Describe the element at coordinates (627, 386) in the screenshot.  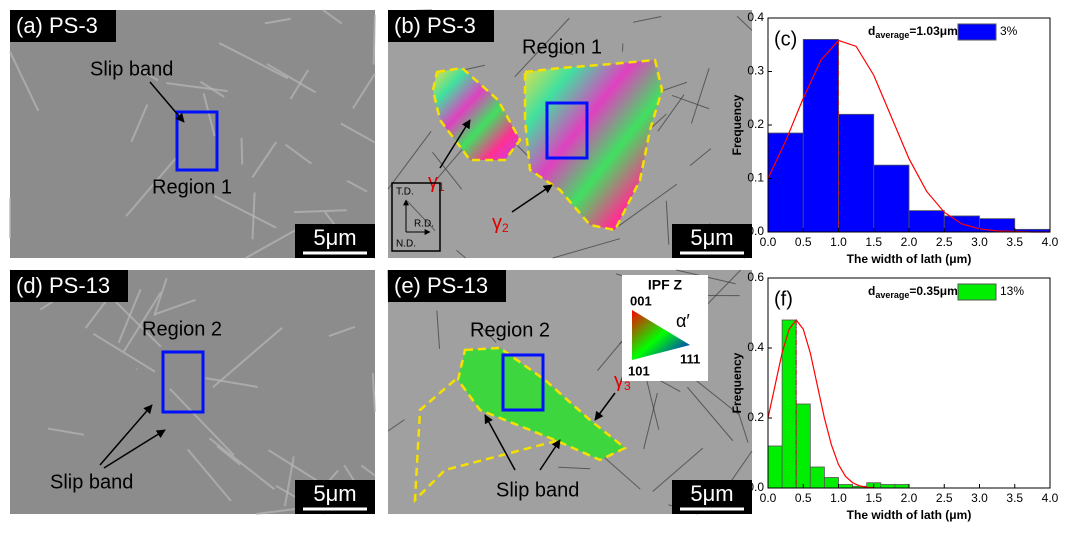
I see `text-part: 3` at that location.